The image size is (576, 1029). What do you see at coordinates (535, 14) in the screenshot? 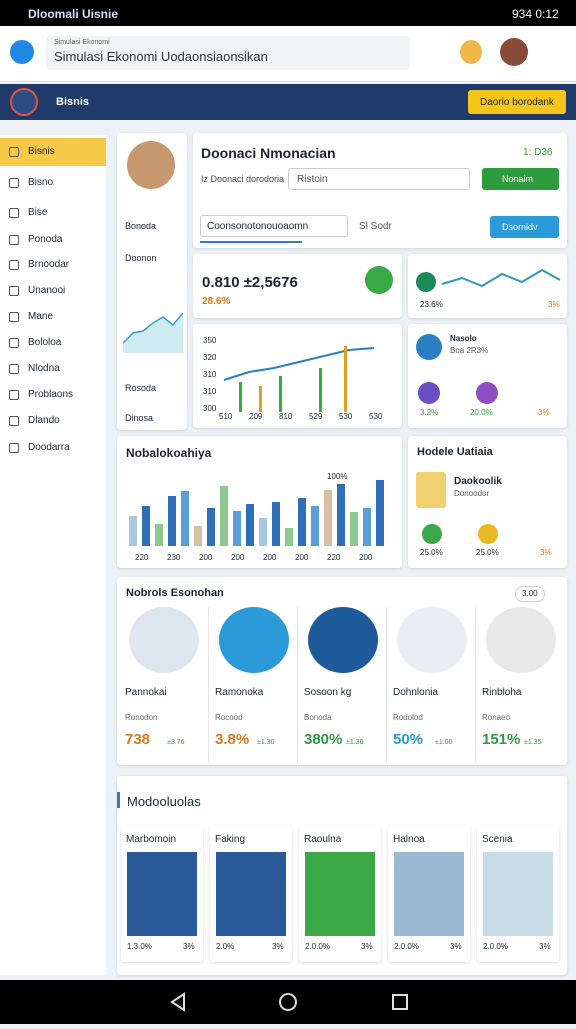
I see `status-time: 934 0:12` at bounding box center [535, 14].